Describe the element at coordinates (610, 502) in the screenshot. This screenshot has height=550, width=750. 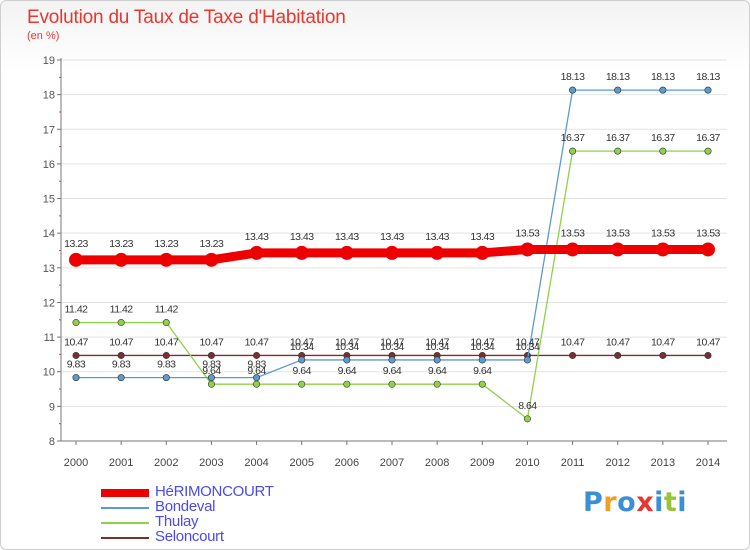
I see `logo-letter: r` at that location.